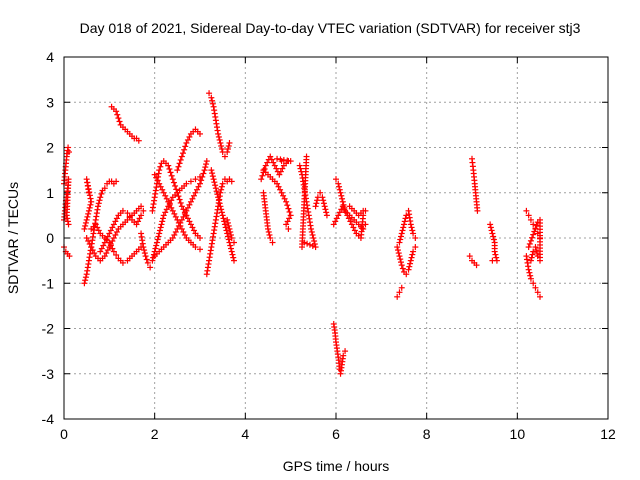 This screenshot has width=640, height=480. Describe the element at coordinates (336, 434) in the screenshot. I see `x-tick-label: 6` at that location.